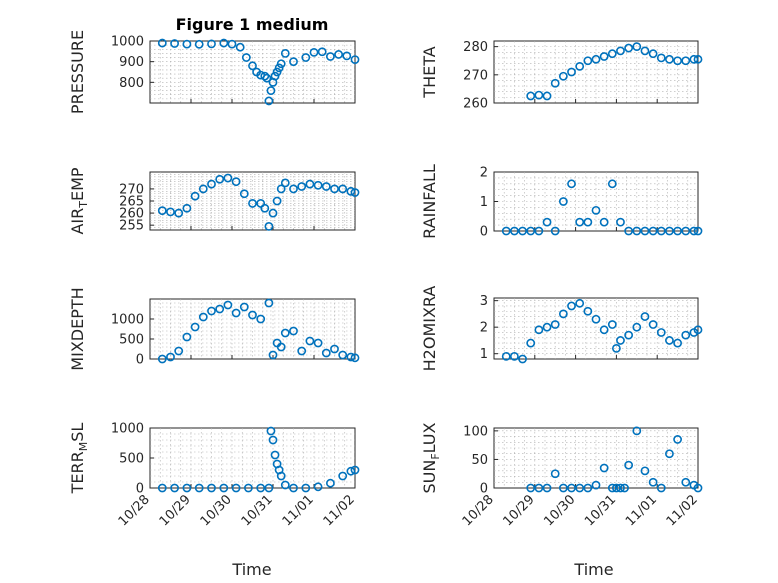  Describe the element at coordinates (682, 510) in the screenshot. I see `panel-7-xtick-5: 11/02` at that location.